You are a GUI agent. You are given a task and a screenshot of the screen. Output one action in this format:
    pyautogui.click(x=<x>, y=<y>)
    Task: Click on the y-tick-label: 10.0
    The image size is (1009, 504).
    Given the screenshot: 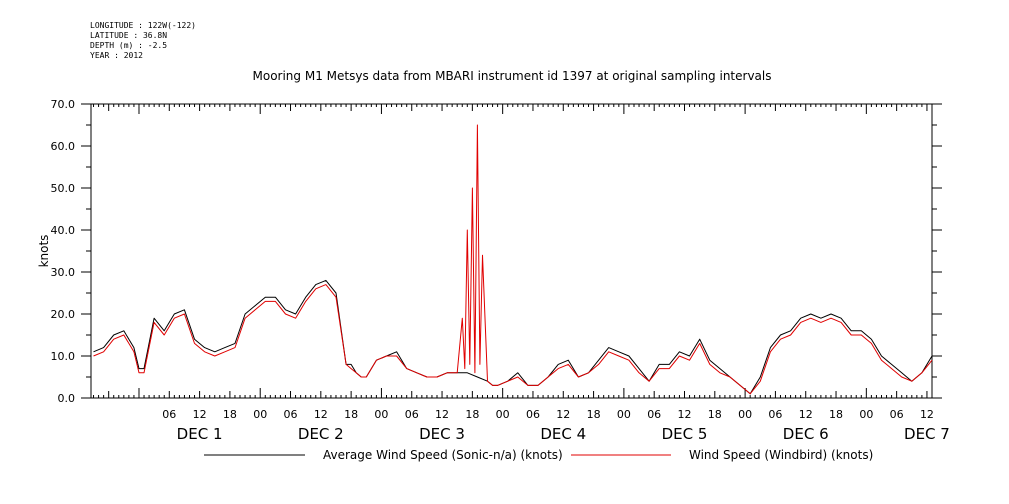 What is the action you would take?
    pyautogui.click(x=63, y=356)
    